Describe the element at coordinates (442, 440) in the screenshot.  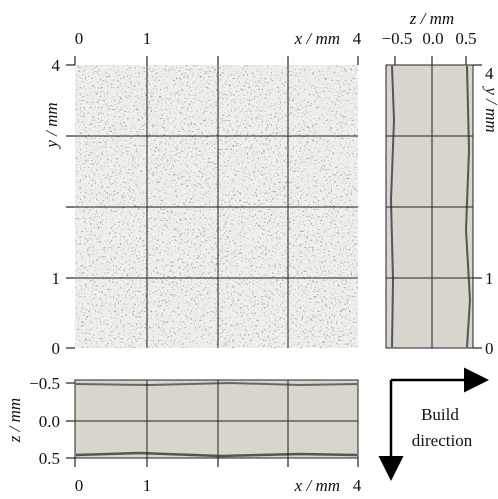
I see `arrow-label: direction` at that location.